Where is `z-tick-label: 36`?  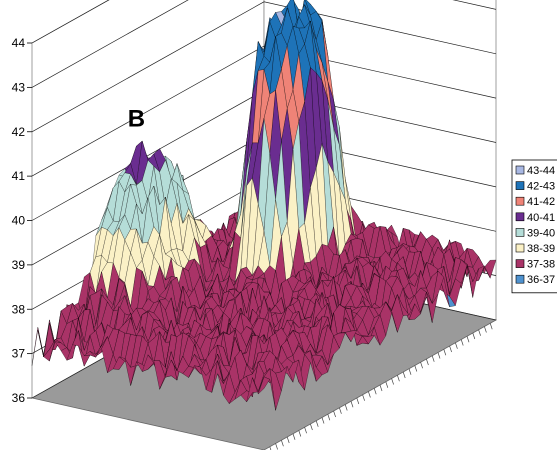
z-tick-label: 36 is located at coordinates (19, 398).